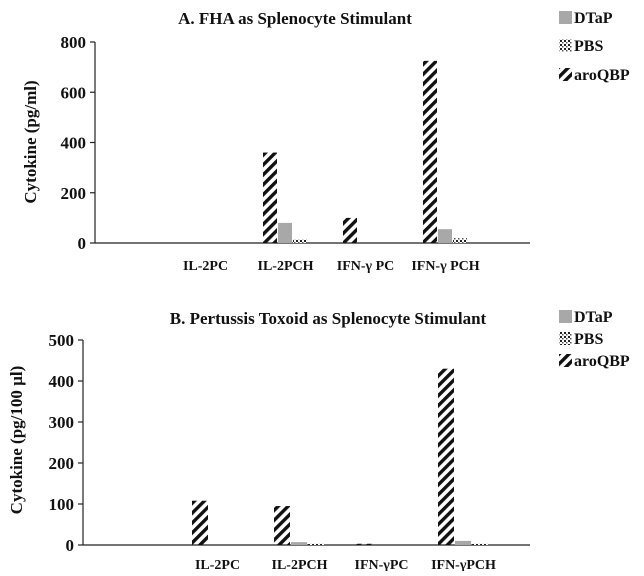 This screenshot has width=644, height=576. I want to click on panel-a-ytick-label: 200, so click(74, 193).